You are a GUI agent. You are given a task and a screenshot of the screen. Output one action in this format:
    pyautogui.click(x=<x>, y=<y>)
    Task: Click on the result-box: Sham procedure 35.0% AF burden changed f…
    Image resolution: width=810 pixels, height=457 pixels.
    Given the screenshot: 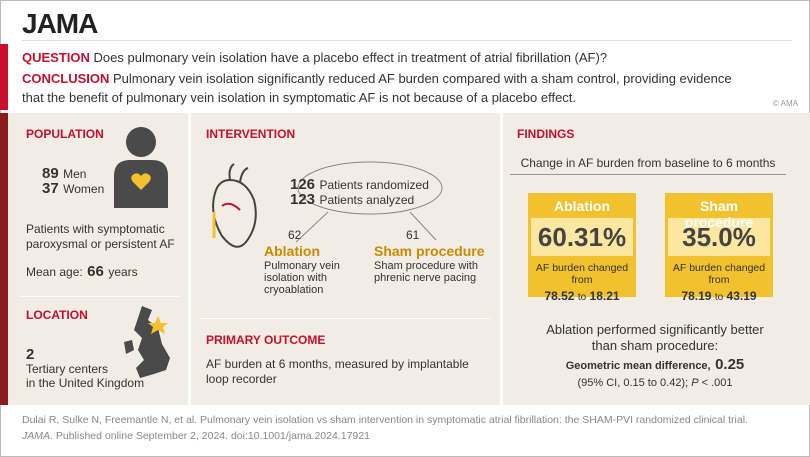 What is the action you would take?
    pyautogui.click(x=719, y=248)
    